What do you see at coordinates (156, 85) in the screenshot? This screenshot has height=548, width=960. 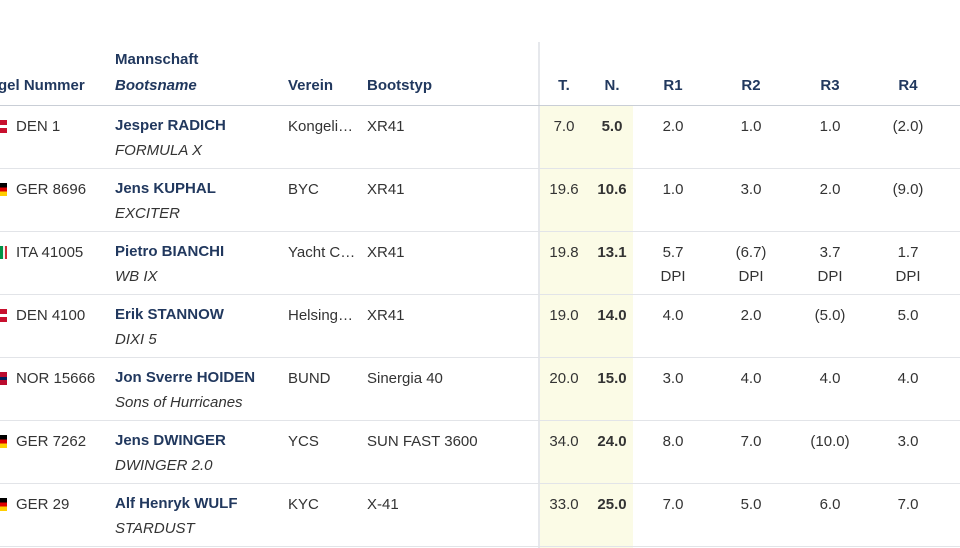 I see `header-boat-name: Bootsname` at bounding box center [156, 85].